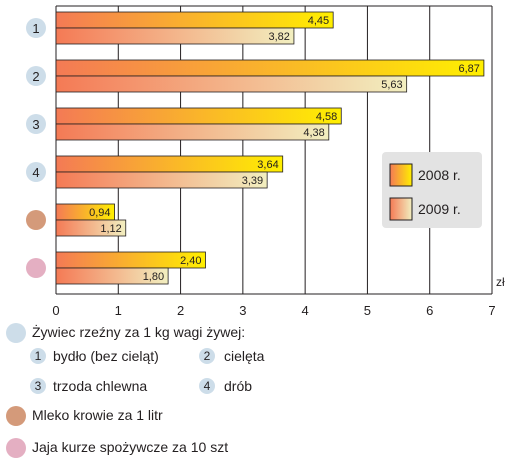  I want to click on value-label-2008-5: 0,94, so click(99, 213).